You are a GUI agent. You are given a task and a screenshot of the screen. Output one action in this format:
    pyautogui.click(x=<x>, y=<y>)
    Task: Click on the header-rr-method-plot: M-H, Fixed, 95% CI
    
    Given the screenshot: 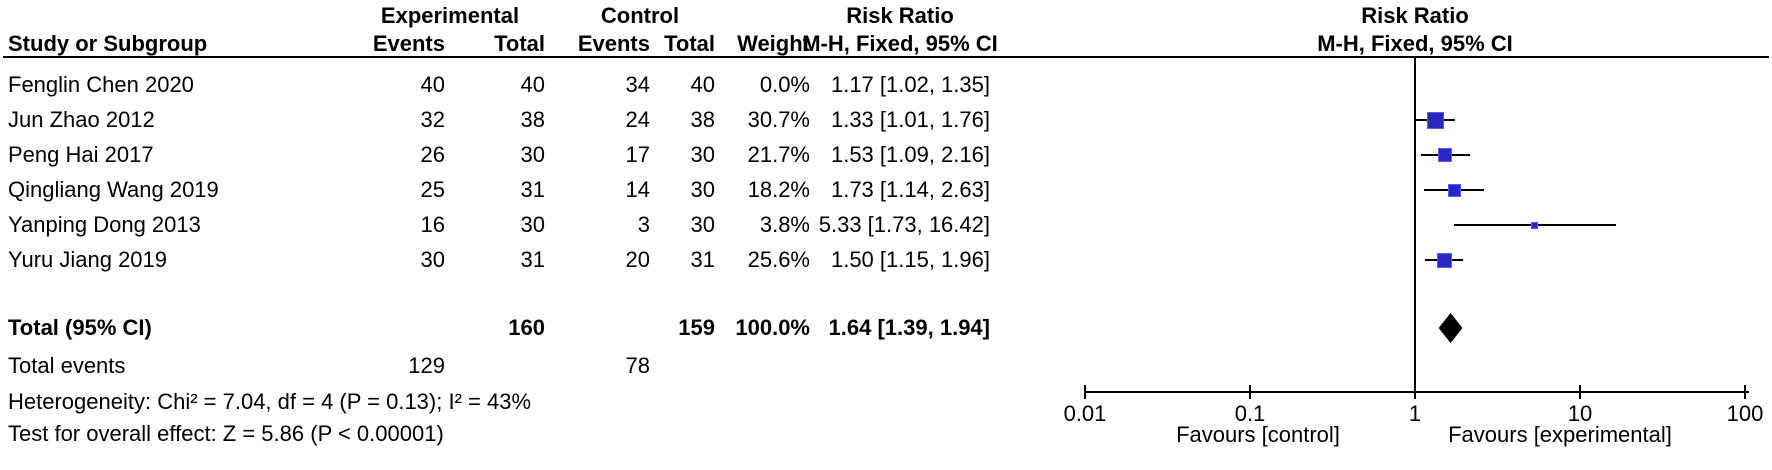 What is the action you would take?
    pyautogui.click(x=1415, y=43)
    